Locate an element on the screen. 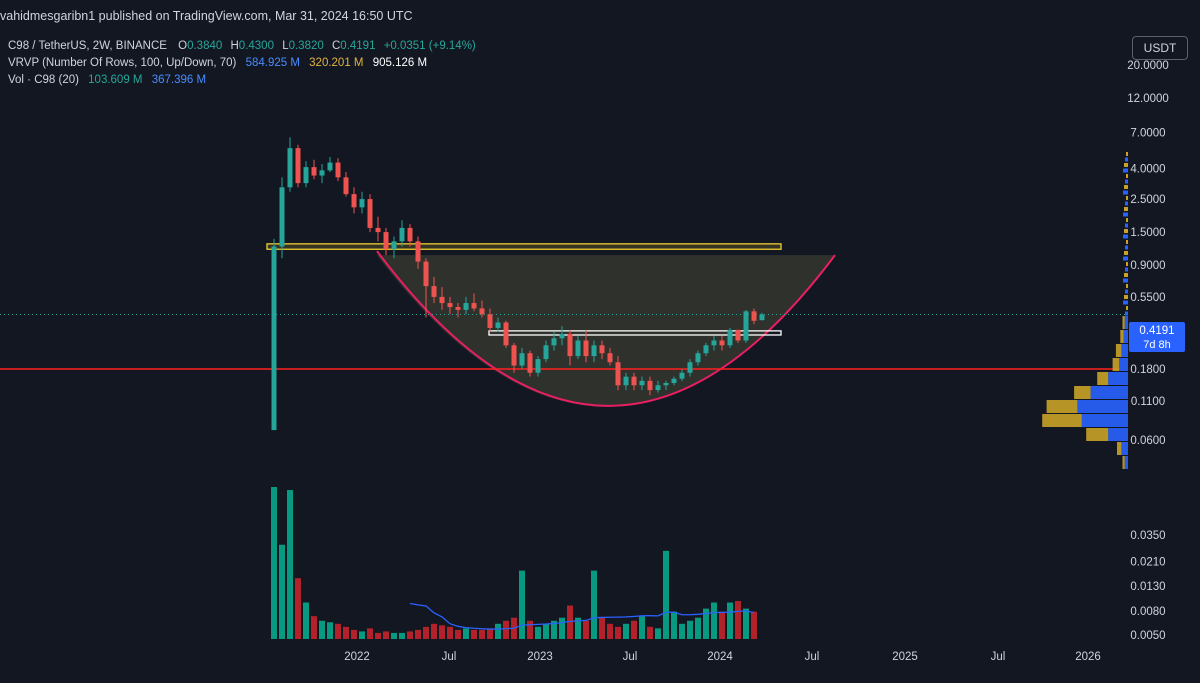 The width and height of the screenshot is (1200, 683). price-axis-label: 0.1100 is located at coordinates (1148, 402).